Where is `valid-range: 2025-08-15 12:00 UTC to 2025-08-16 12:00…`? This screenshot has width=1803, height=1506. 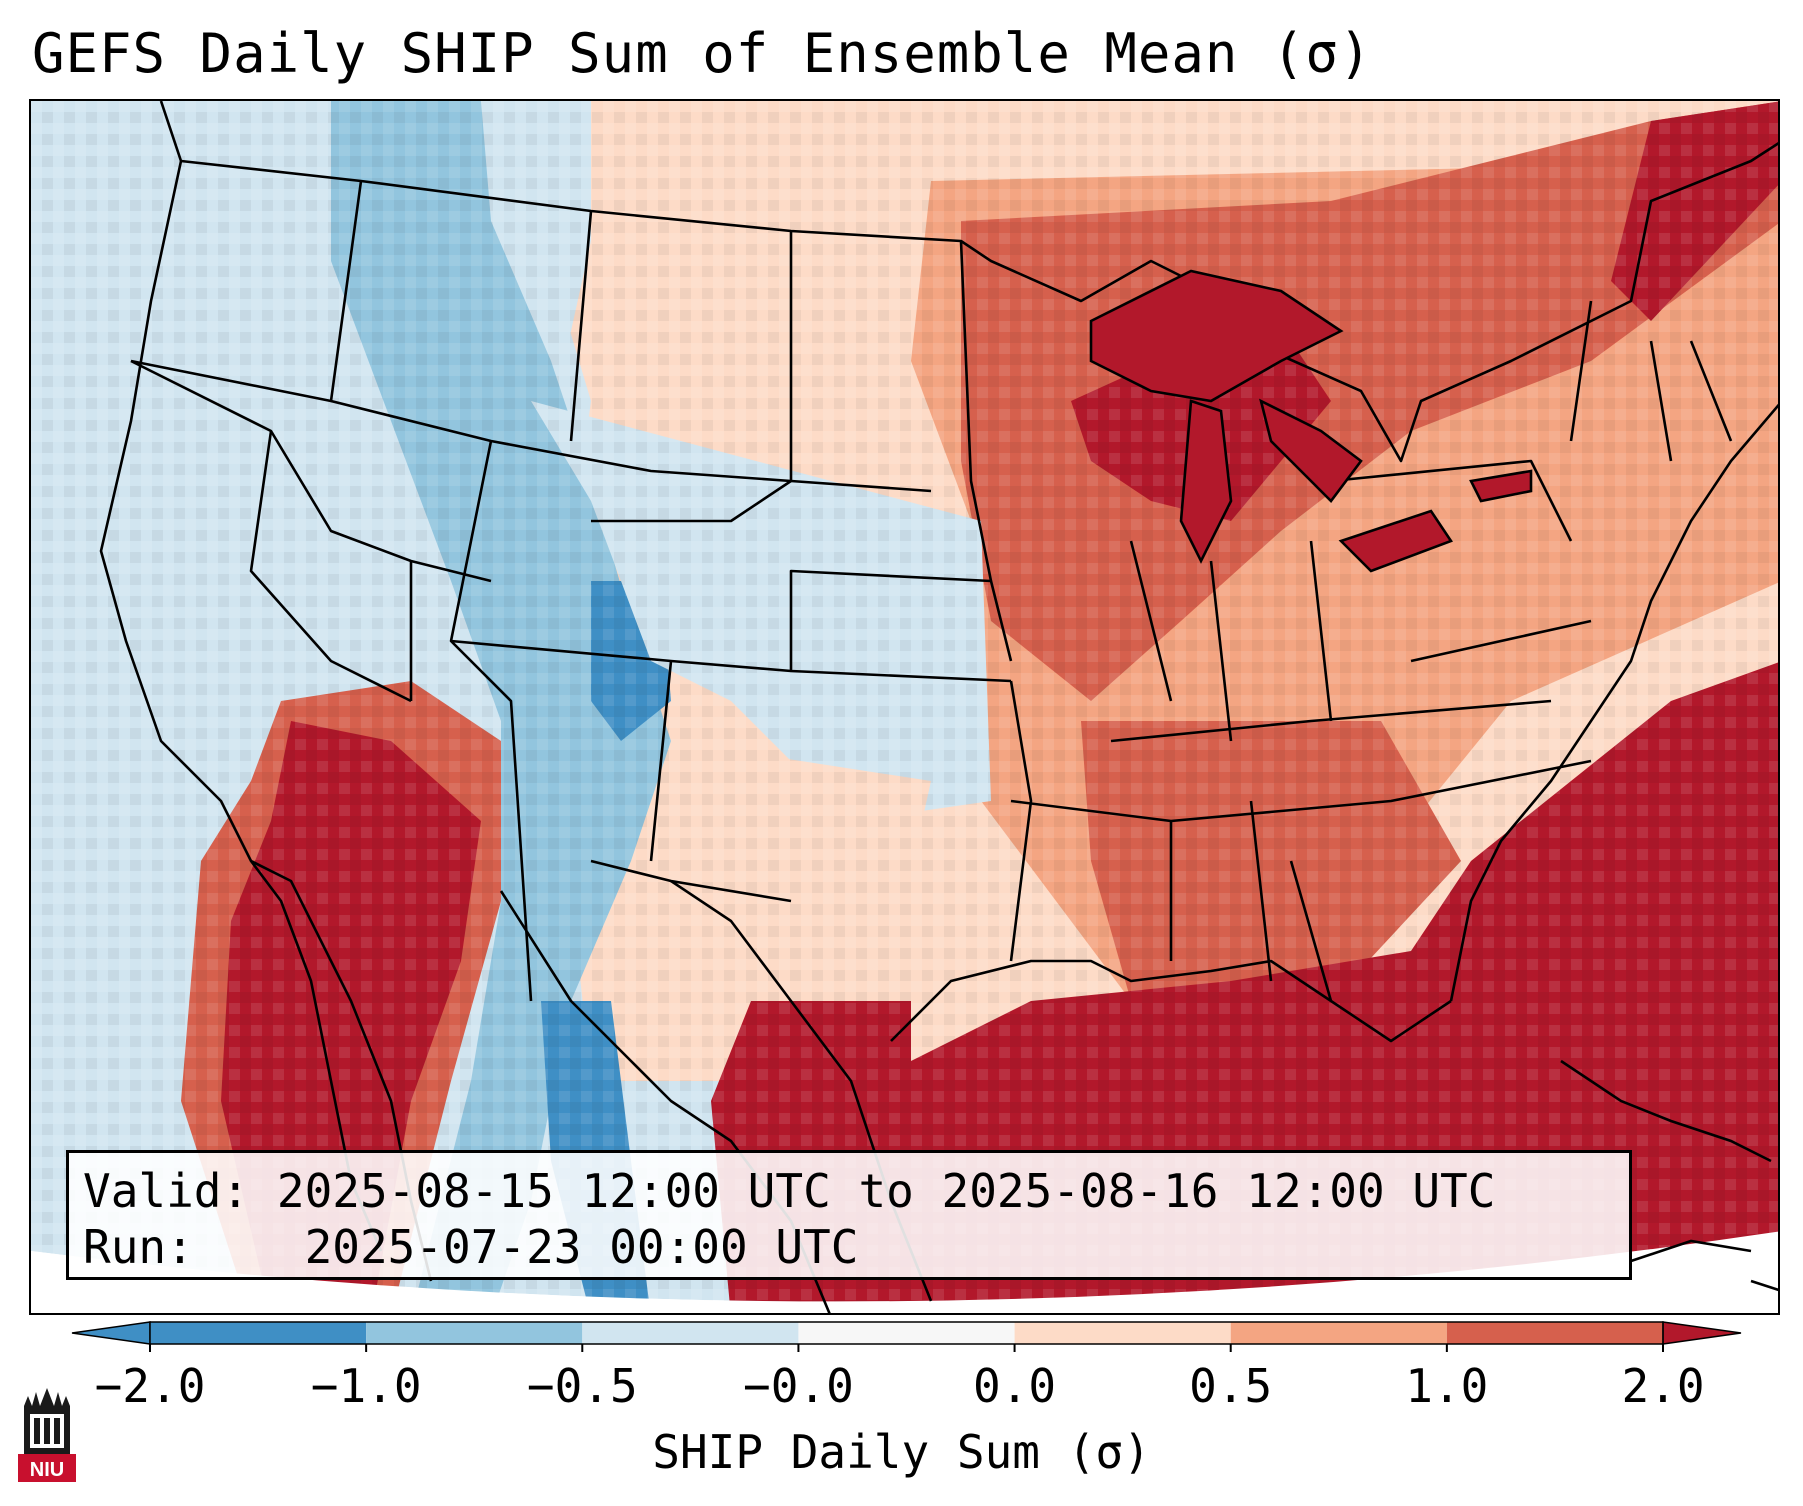
valid-range: 2025-08-15 12:00 UTC to 2025-08-16 12:00… is located at coordinates (886, 1191).